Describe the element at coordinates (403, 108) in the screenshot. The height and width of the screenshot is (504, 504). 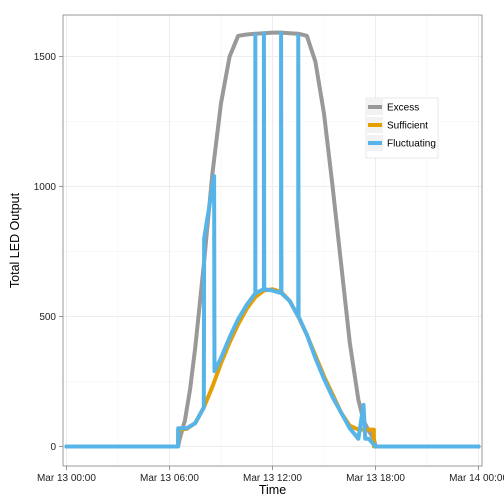
I see `legend-label-excess: Excess` at that location.